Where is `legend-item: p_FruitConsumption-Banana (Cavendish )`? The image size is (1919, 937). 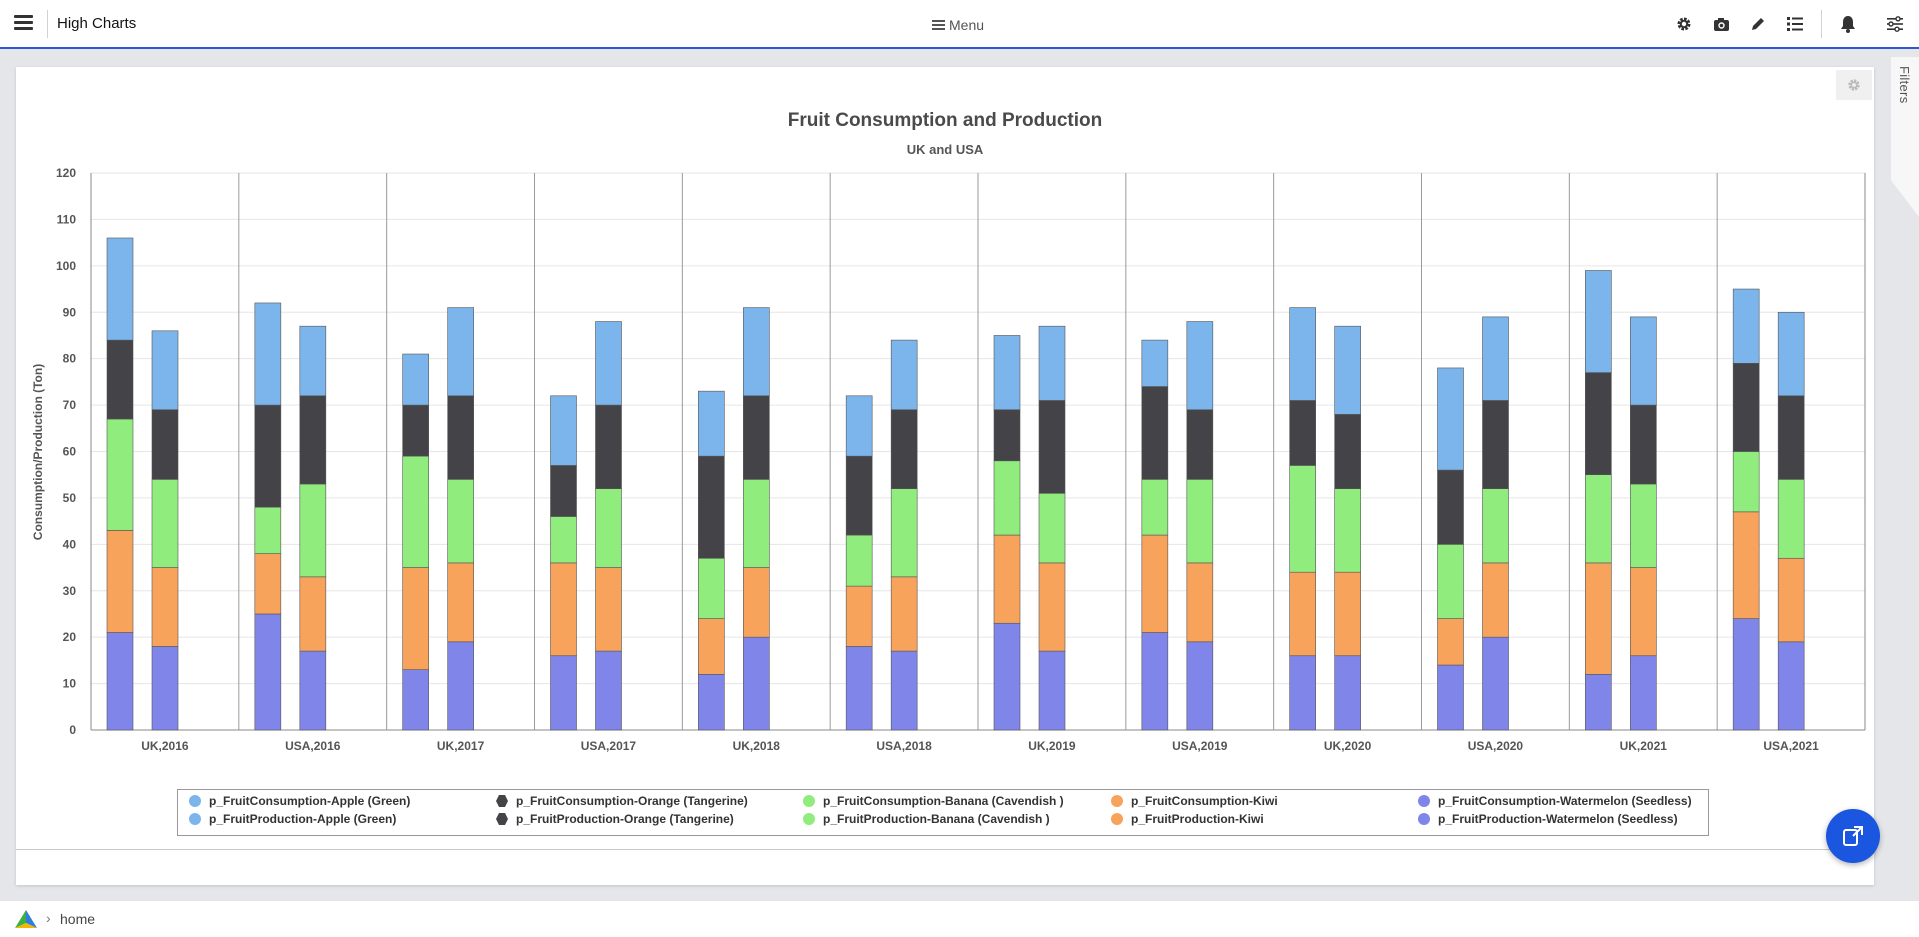 legend-item: p_FruitConsumption-Banana (Cavendish ) is located at coordinates (933, 801).